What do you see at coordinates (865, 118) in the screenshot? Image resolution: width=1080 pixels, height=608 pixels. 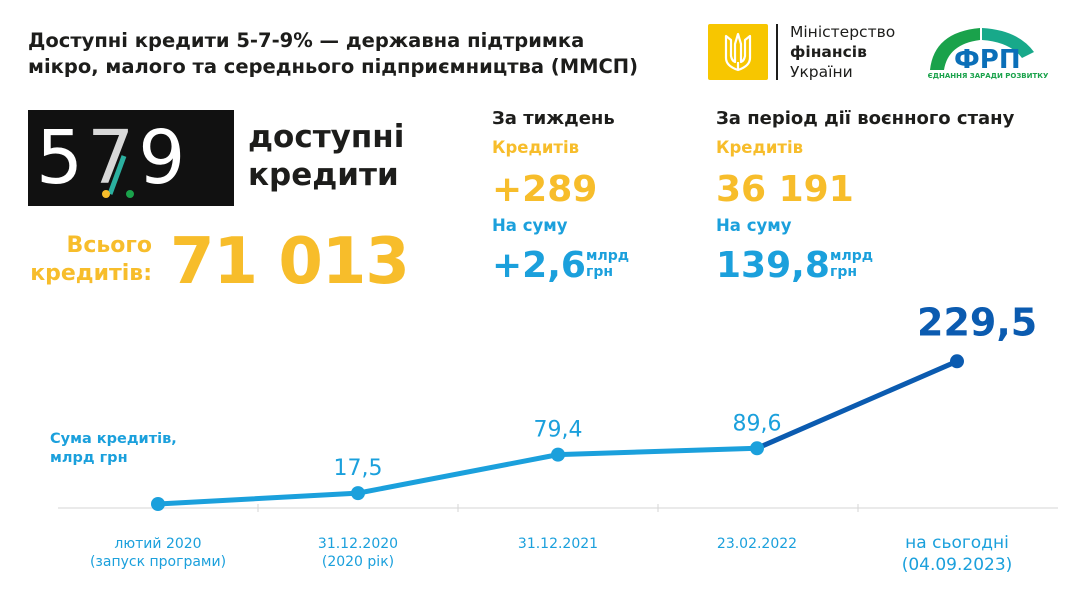 I see `war-period-heading: За період дії воєнного стану` at bounding box center [865, 118].